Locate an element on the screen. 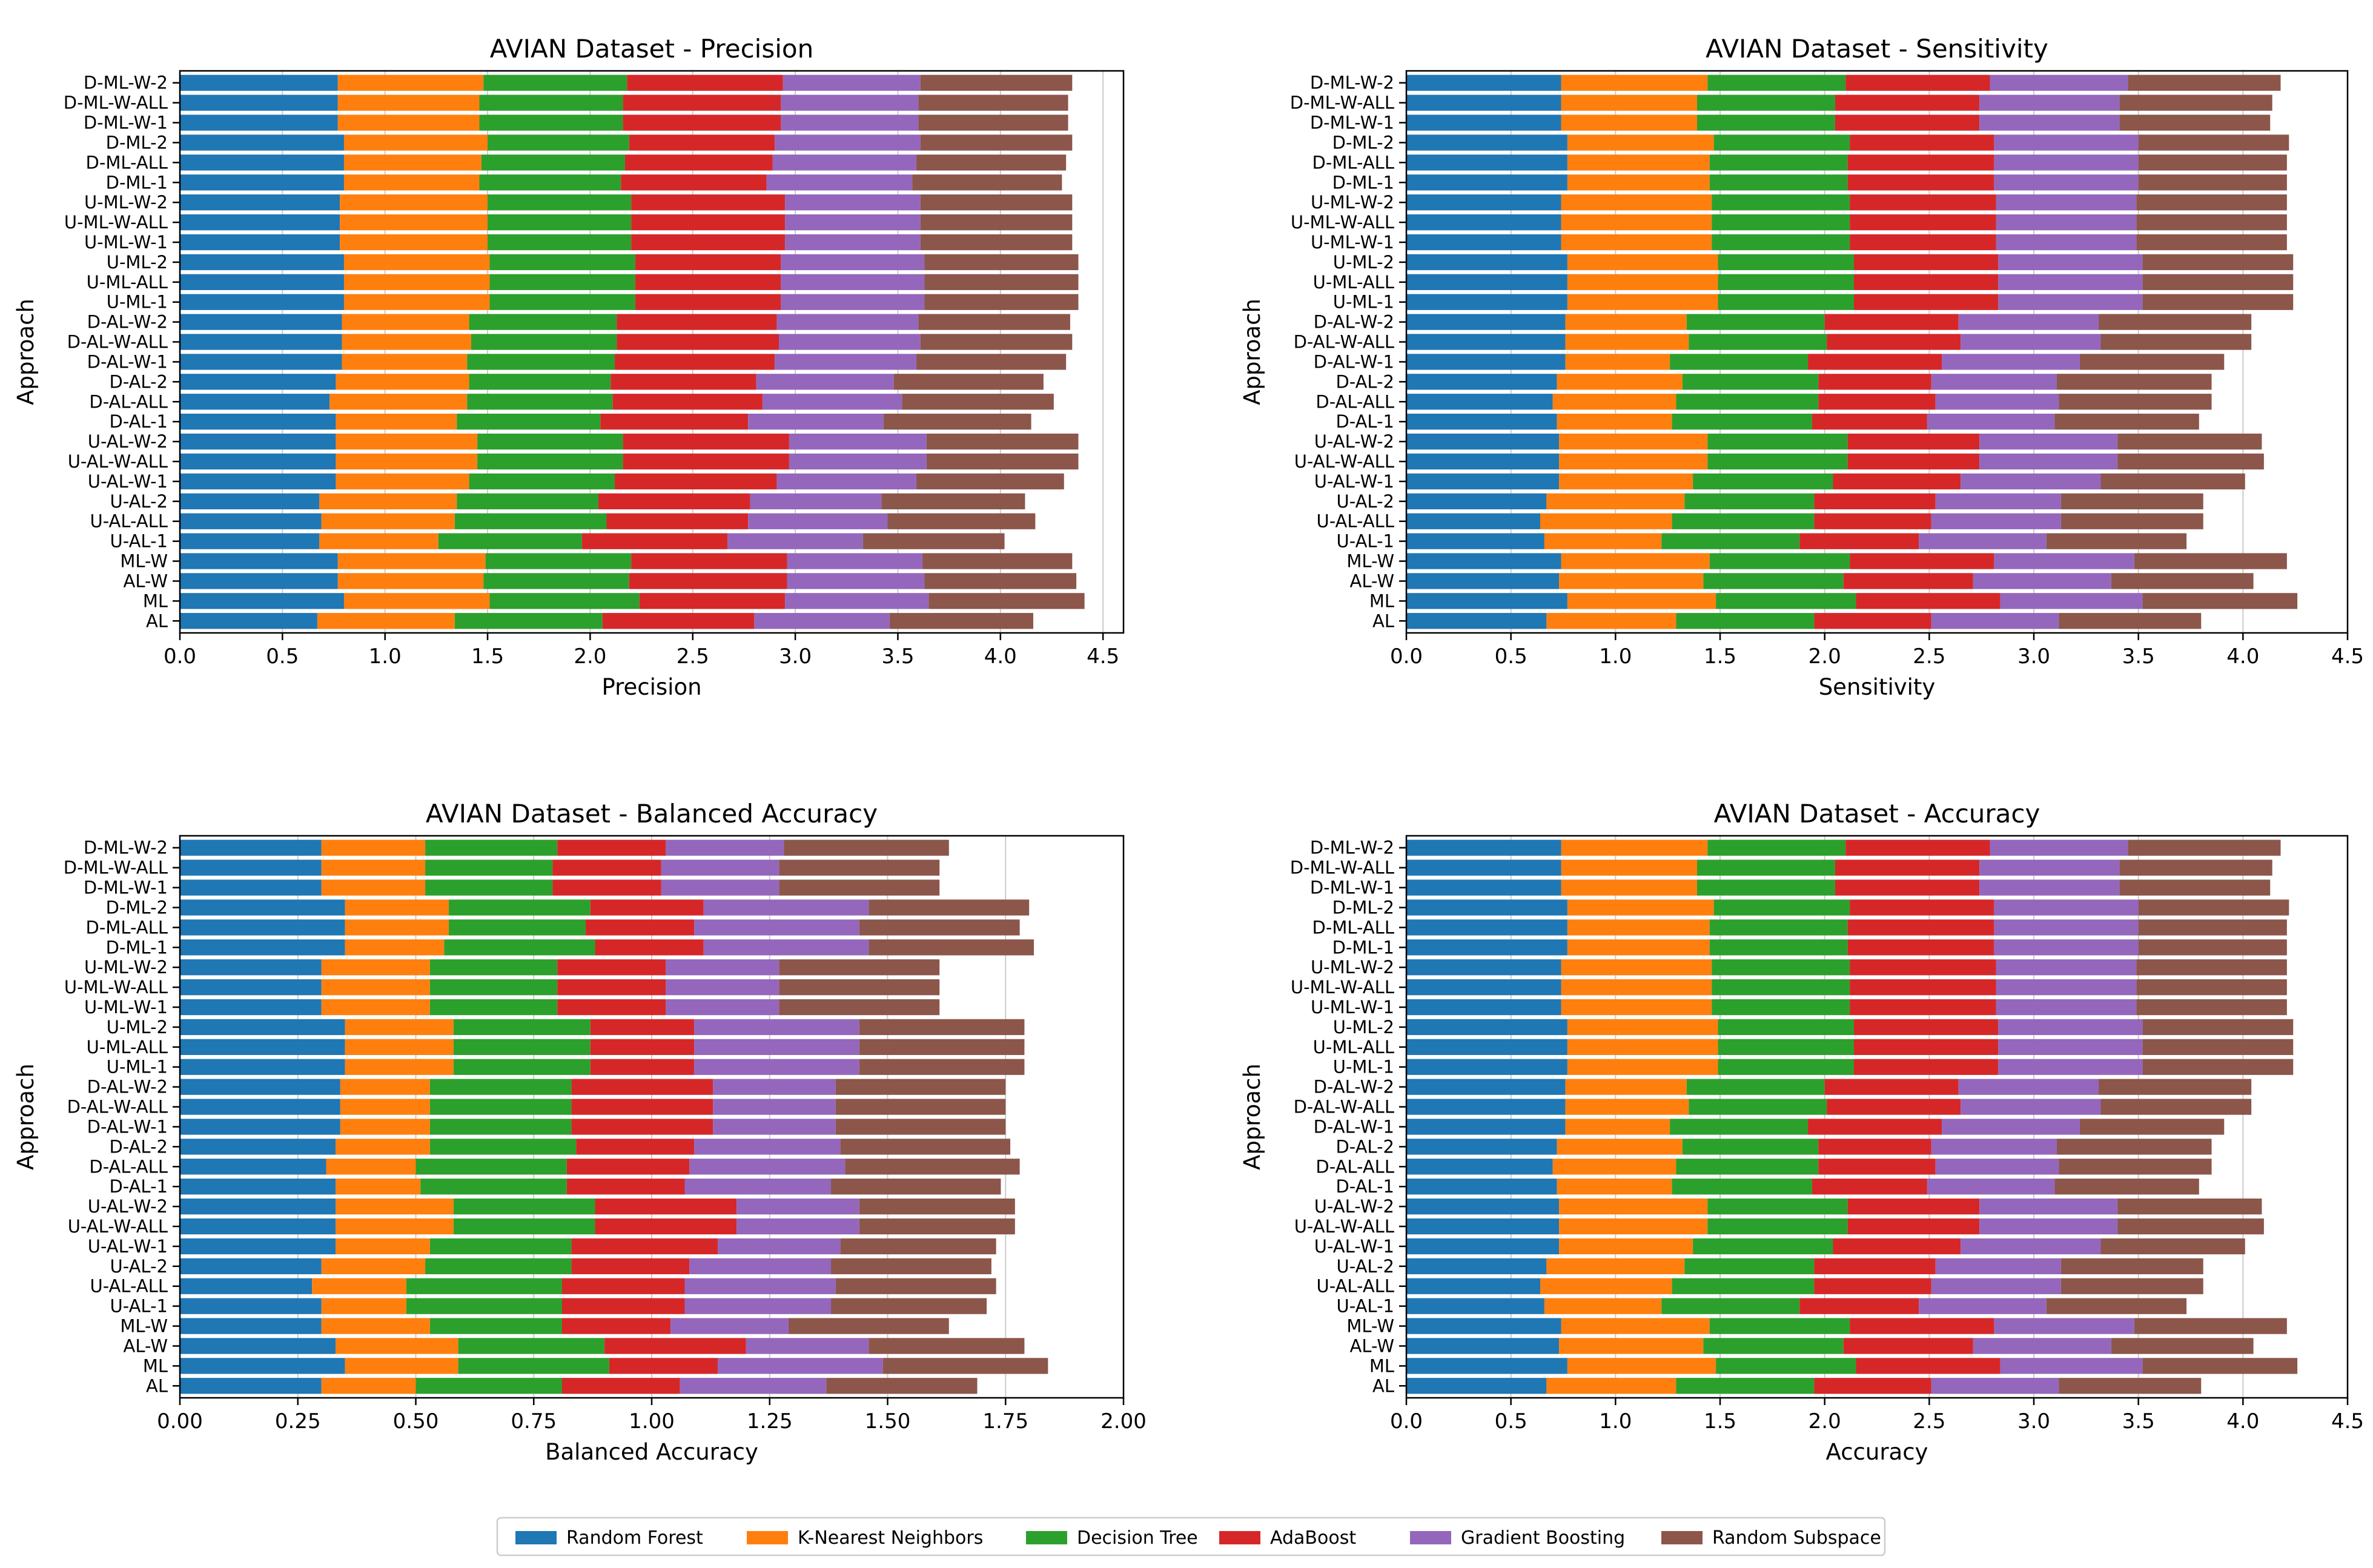 This screenshot has height=1568, width=2373. y-tick-label: U-ML-W-1 is located at coordinates (1352, 1007).